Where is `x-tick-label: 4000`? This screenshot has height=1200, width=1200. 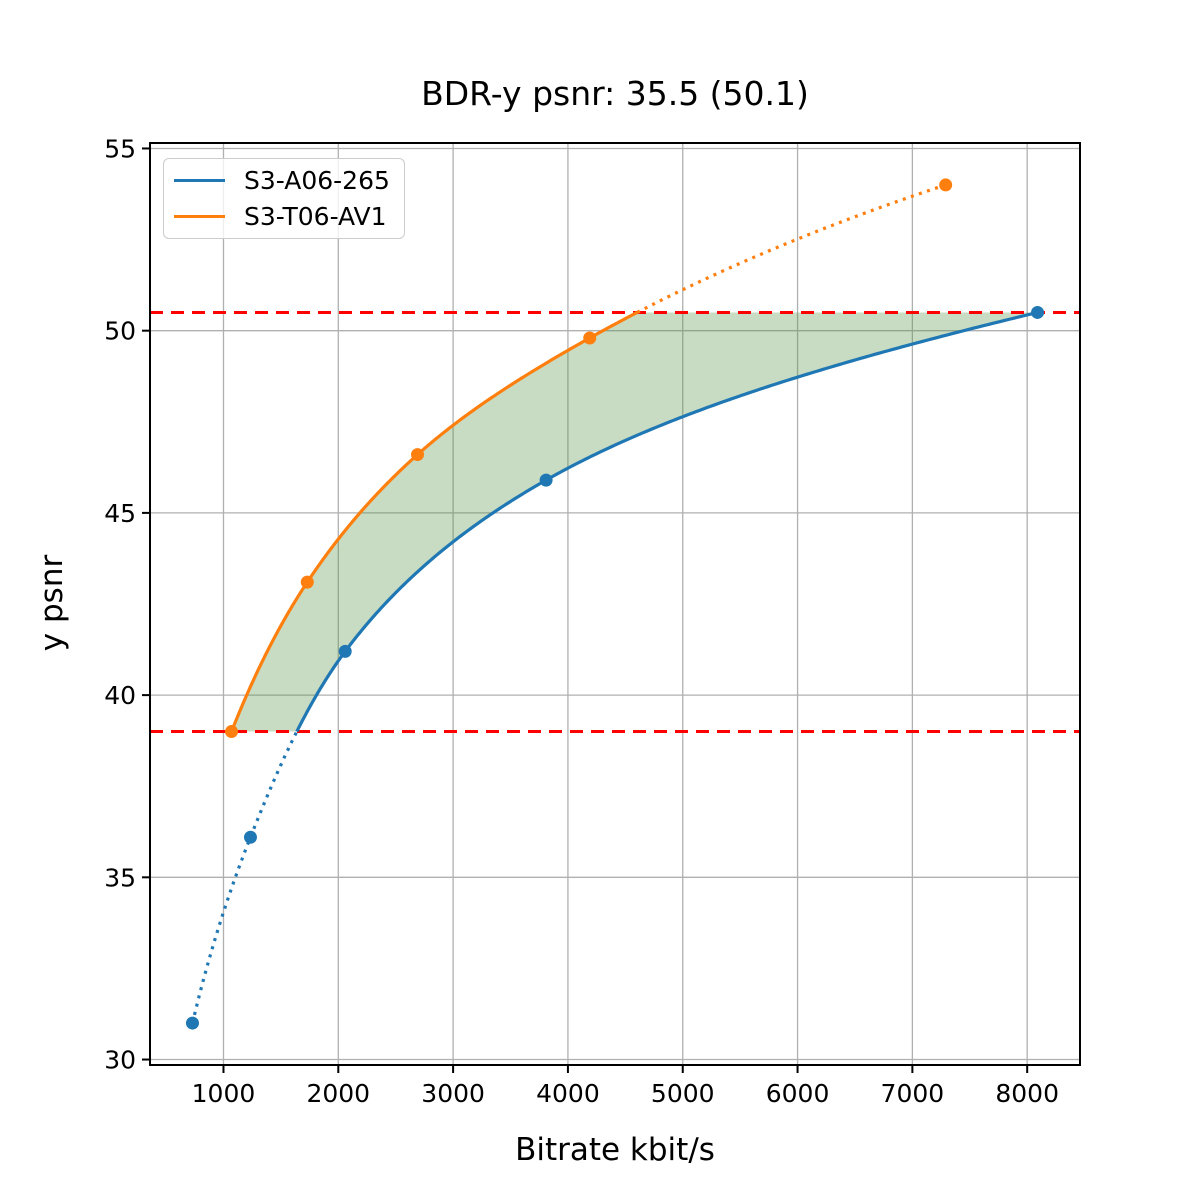 x-tick-label: 4000 is located at coordinates (568, 1093).